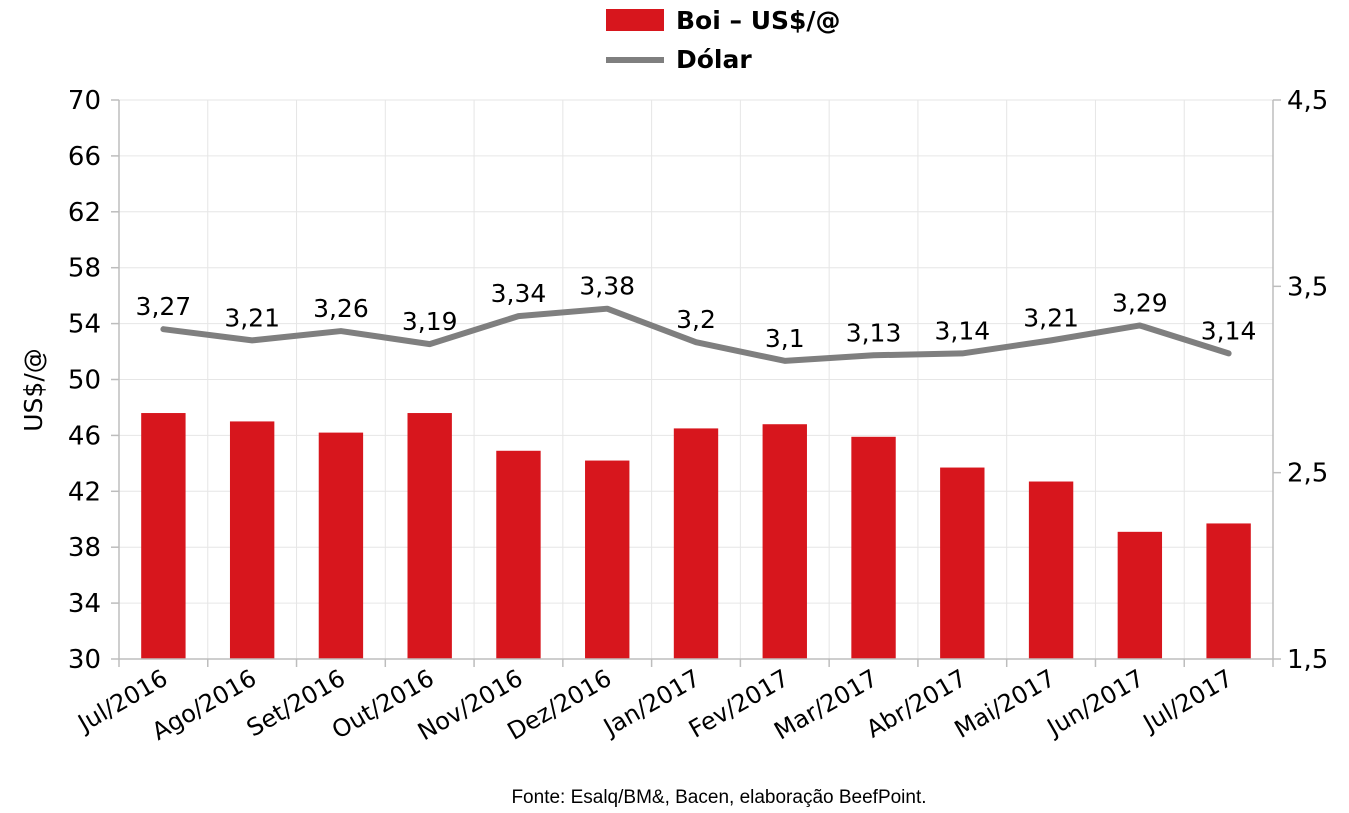 The height and width of the screenshot is (813, 1349). I want to click on data-label: 3,29, so click(1140, 302).